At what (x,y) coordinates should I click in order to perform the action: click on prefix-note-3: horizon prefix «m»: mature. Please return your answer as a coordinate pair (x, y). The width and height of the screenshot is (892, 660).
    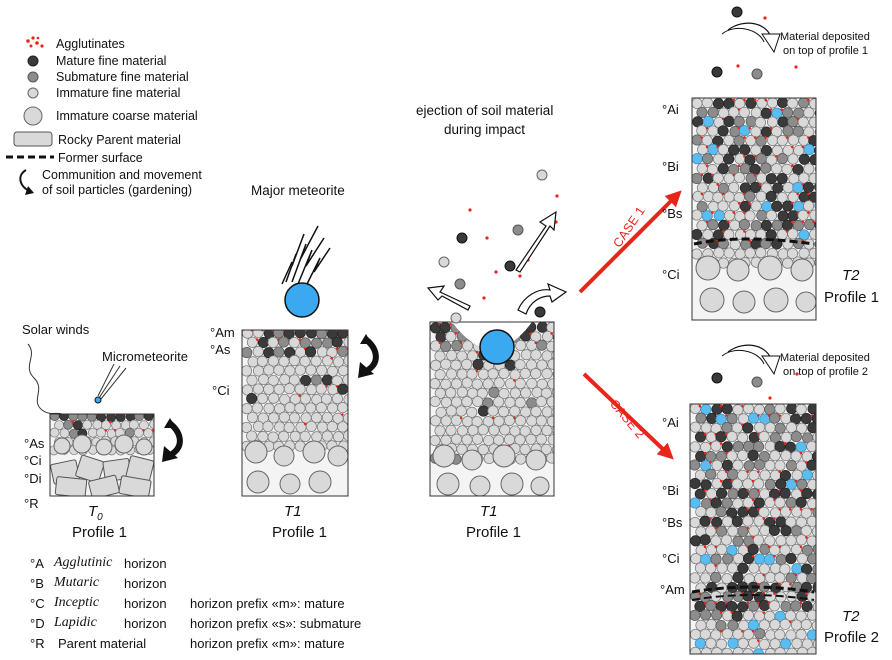
    Looking at the image, I should click on (267, 643).